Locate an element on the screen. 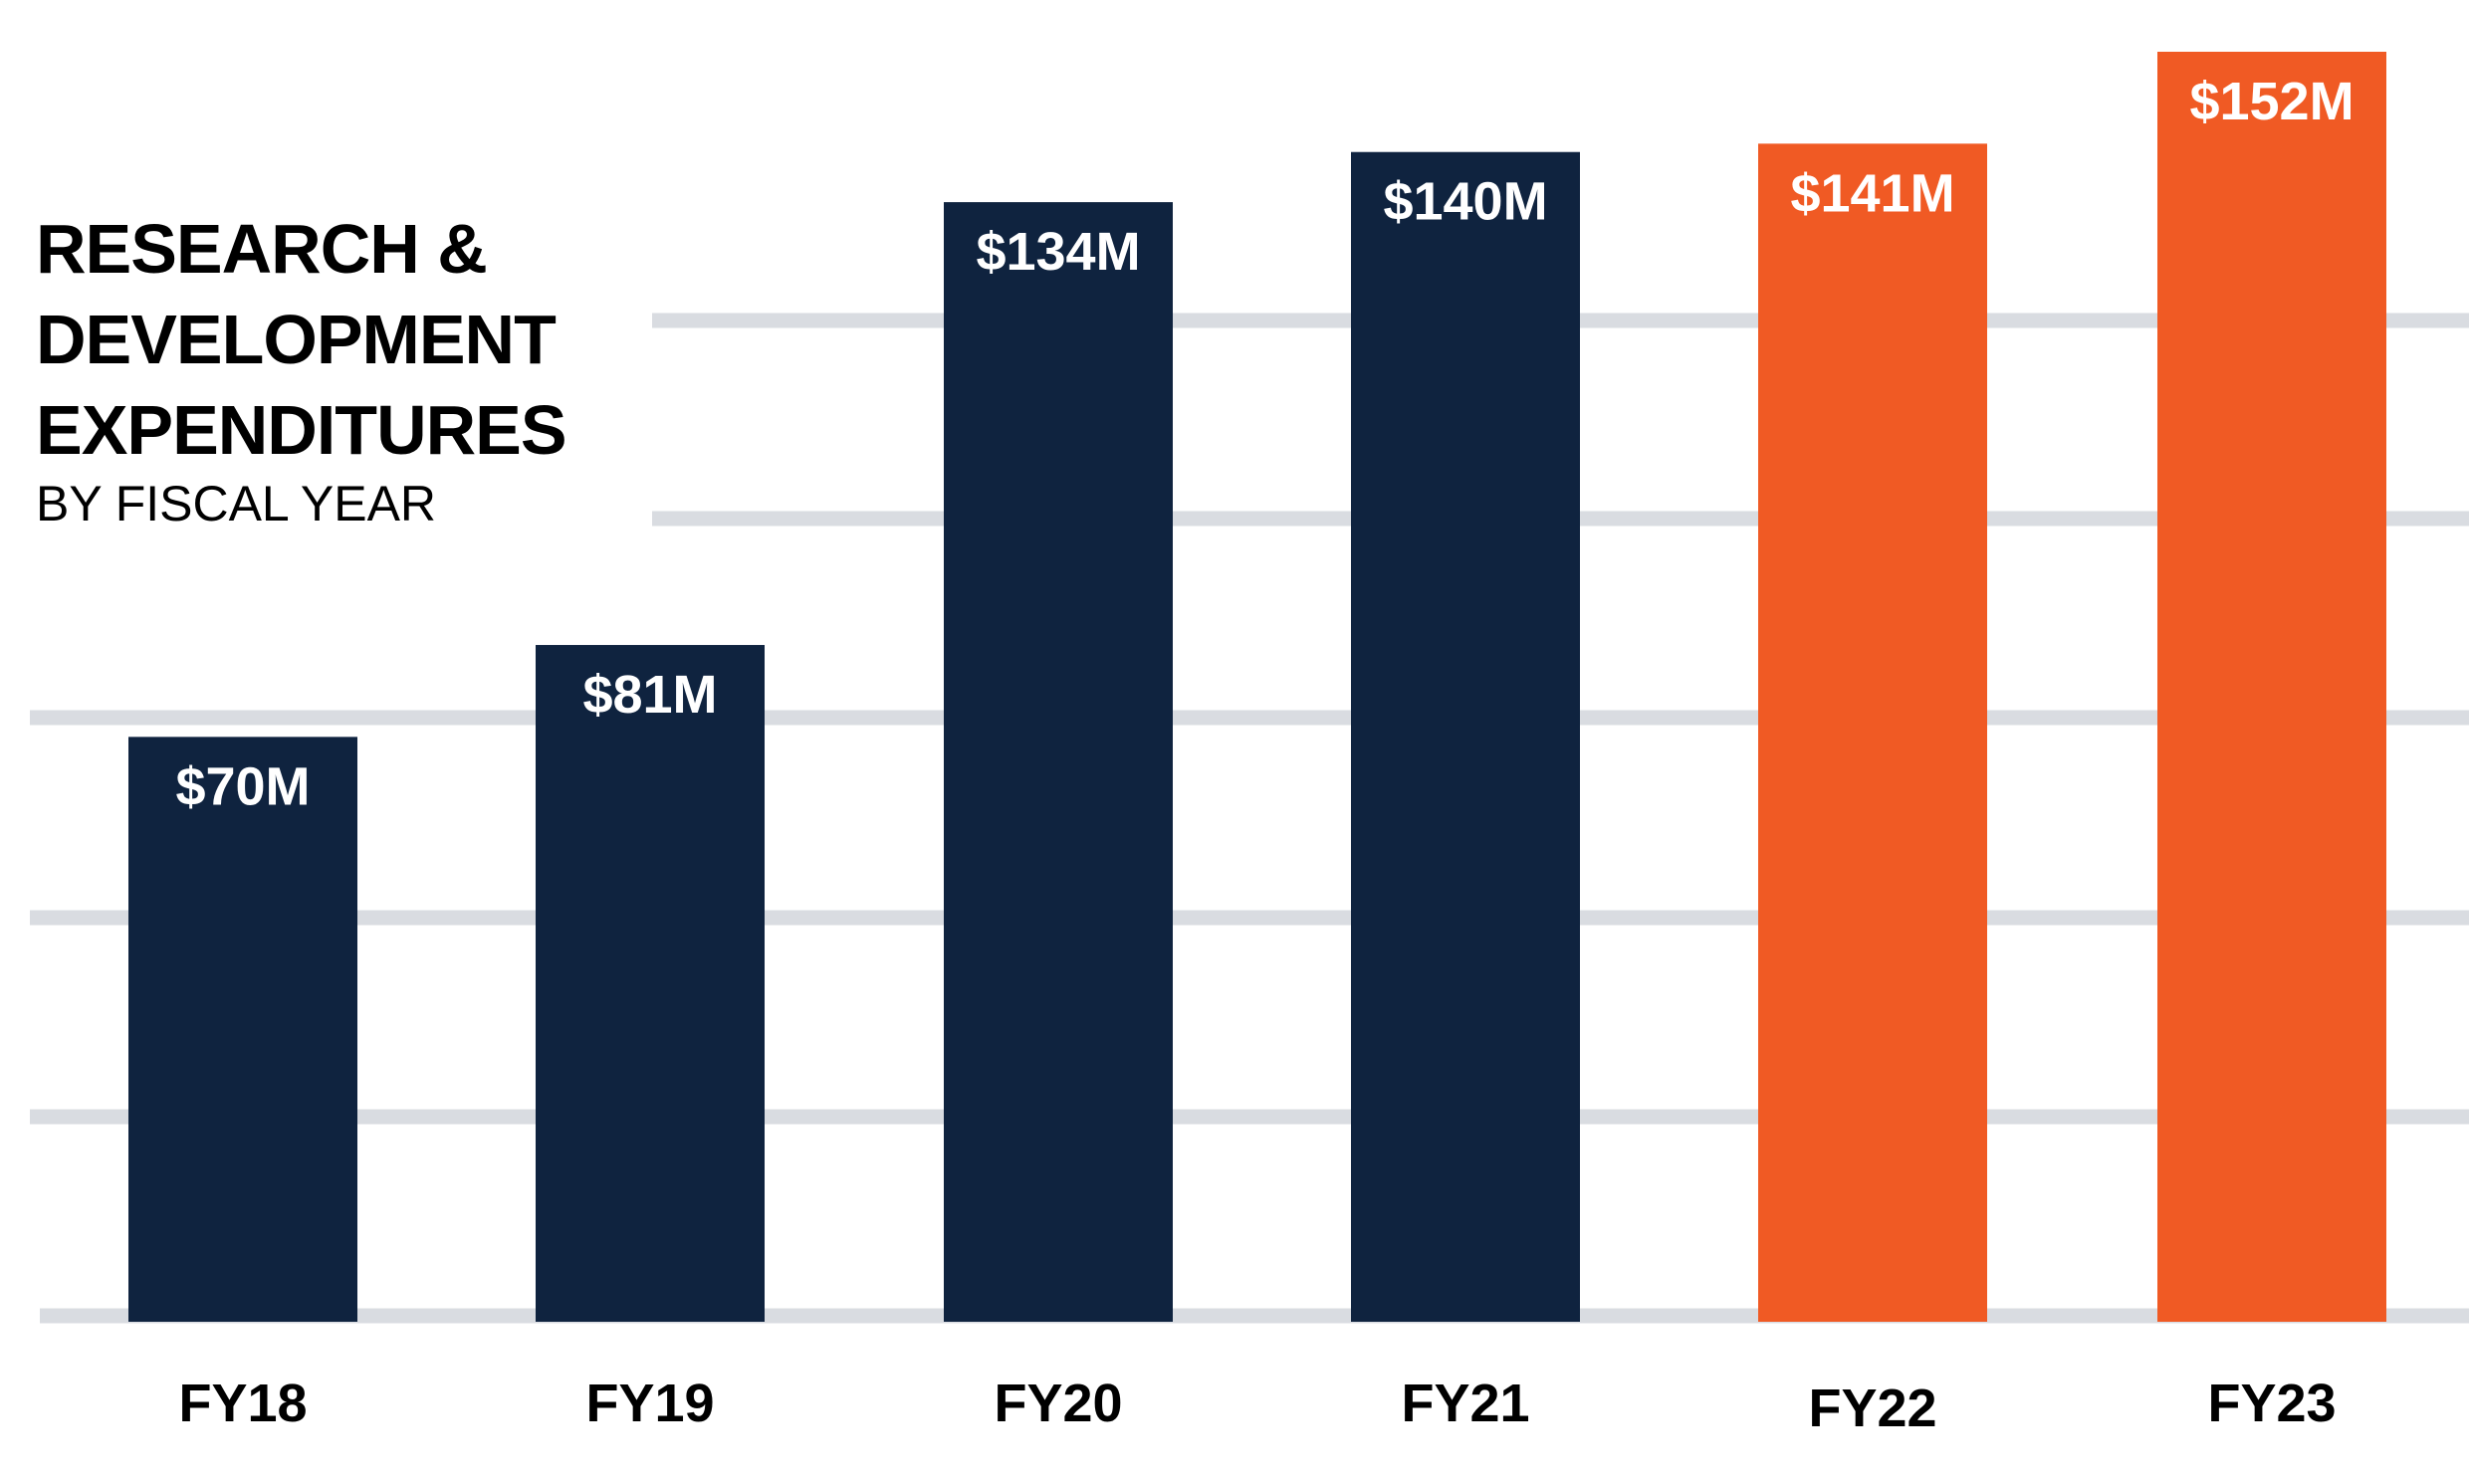  x-tick-label-fy19: FY19 is located at coordinates (650, 1403).